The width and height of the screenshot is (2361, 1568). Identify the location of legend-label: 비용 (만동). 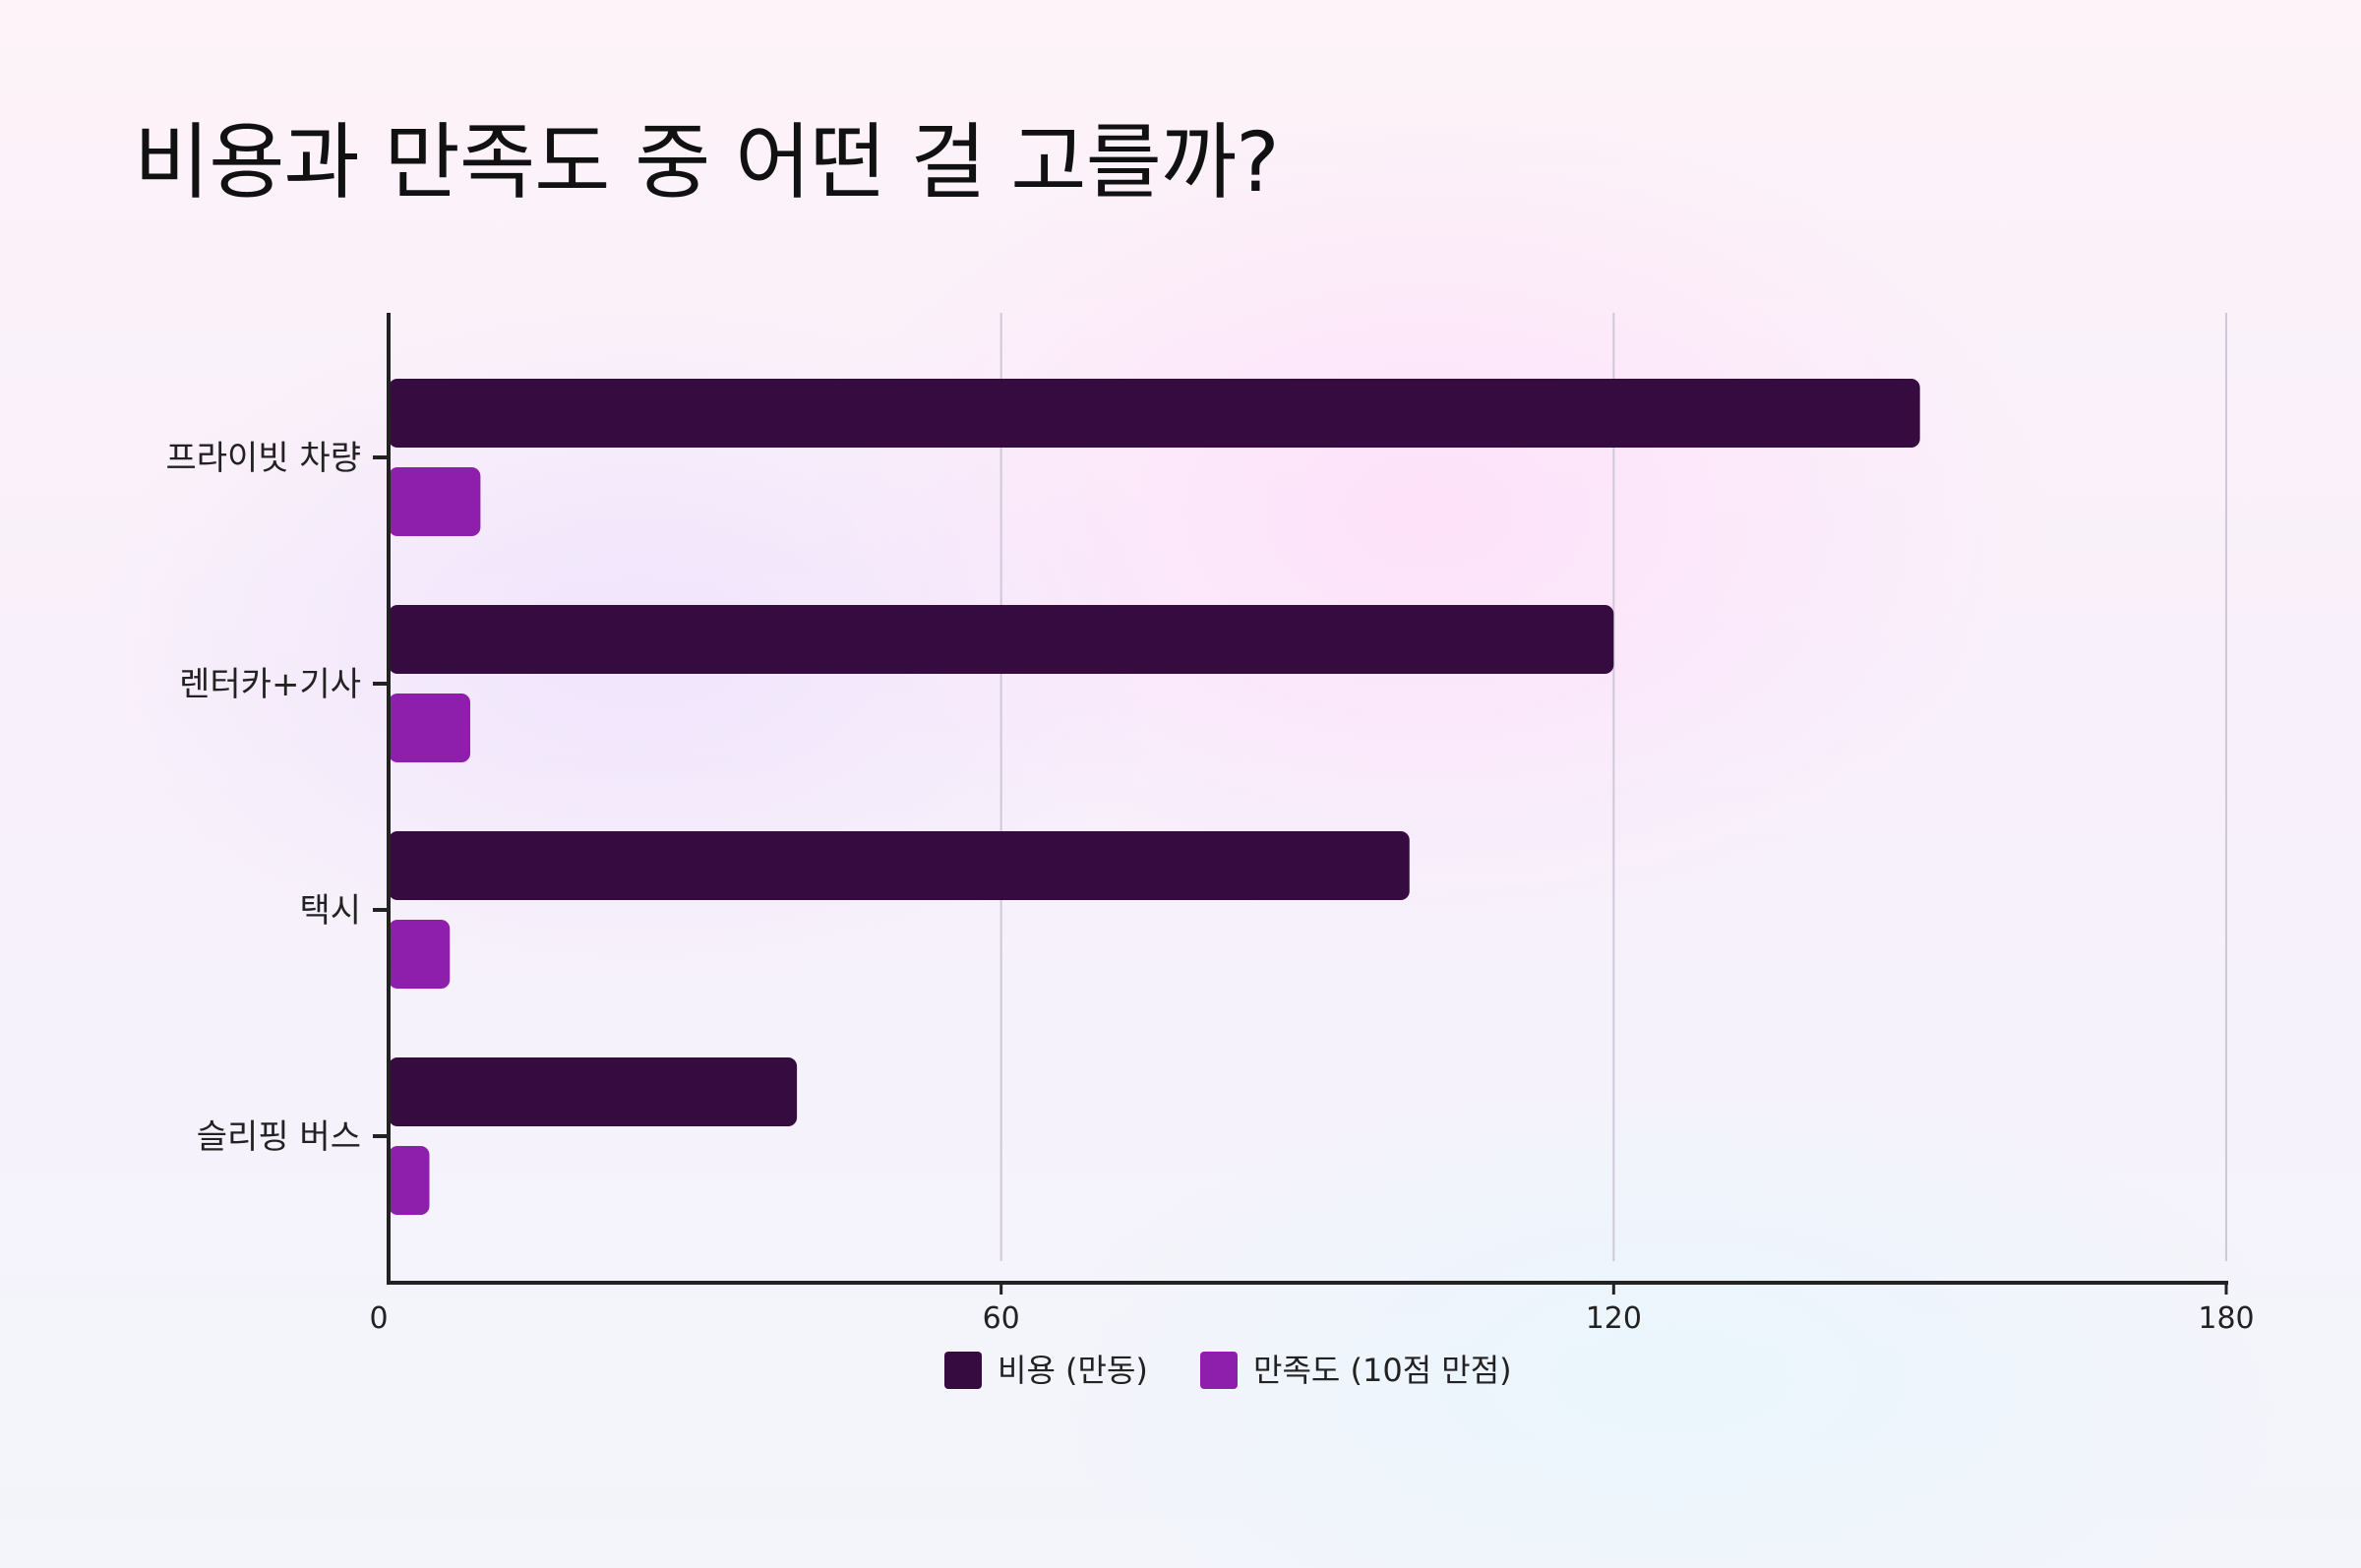
(1073, 1371).